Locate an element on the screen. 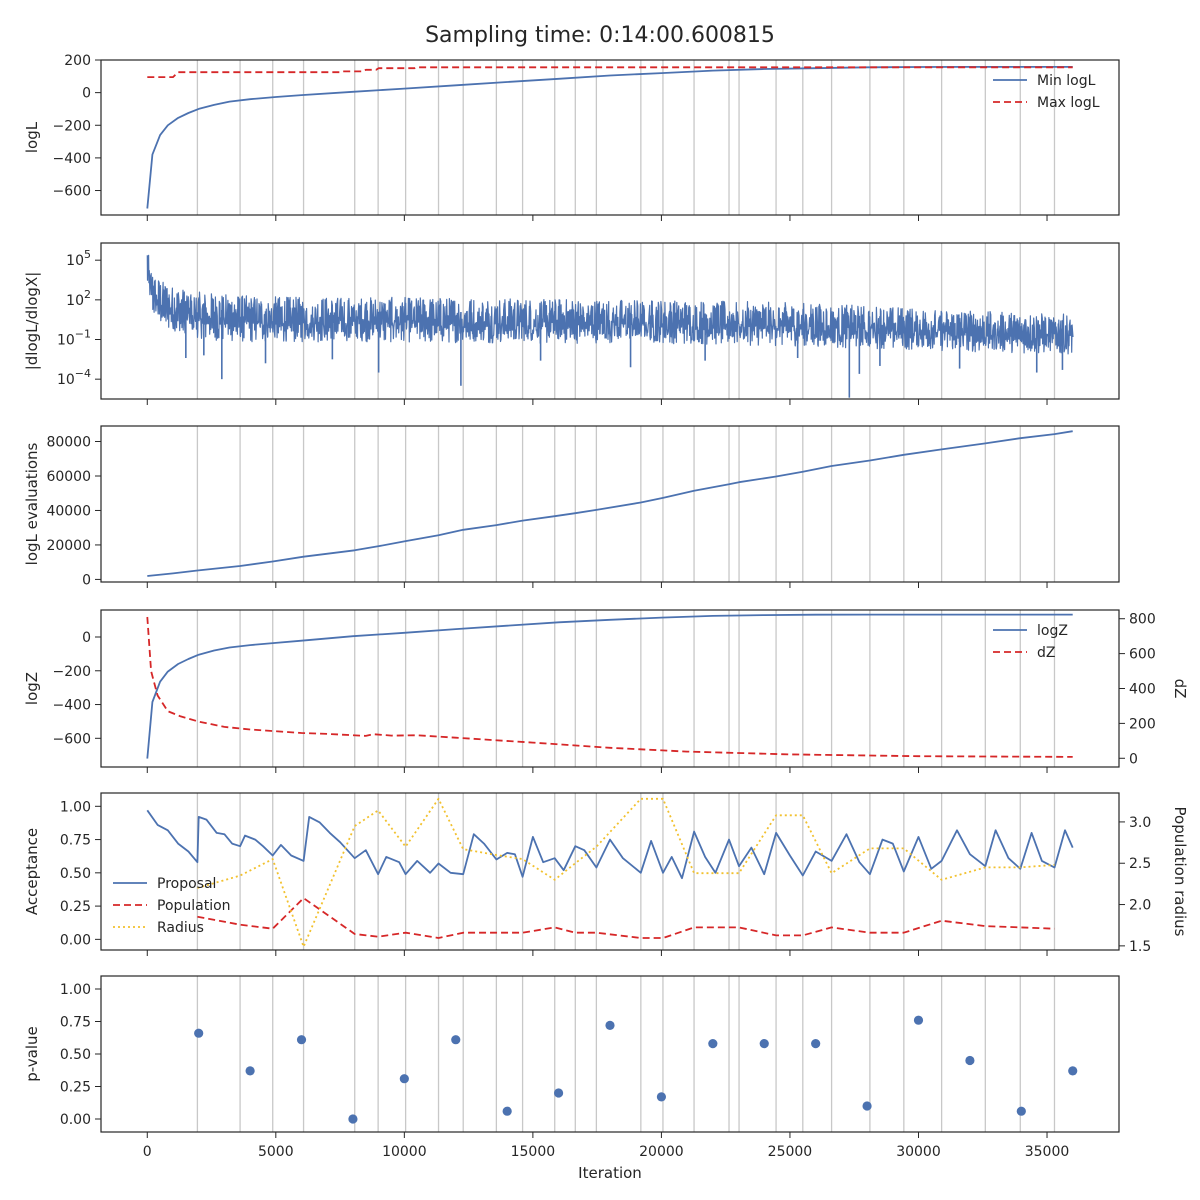  legend: Proposal Population Radius is located at coordinates (172, 906).